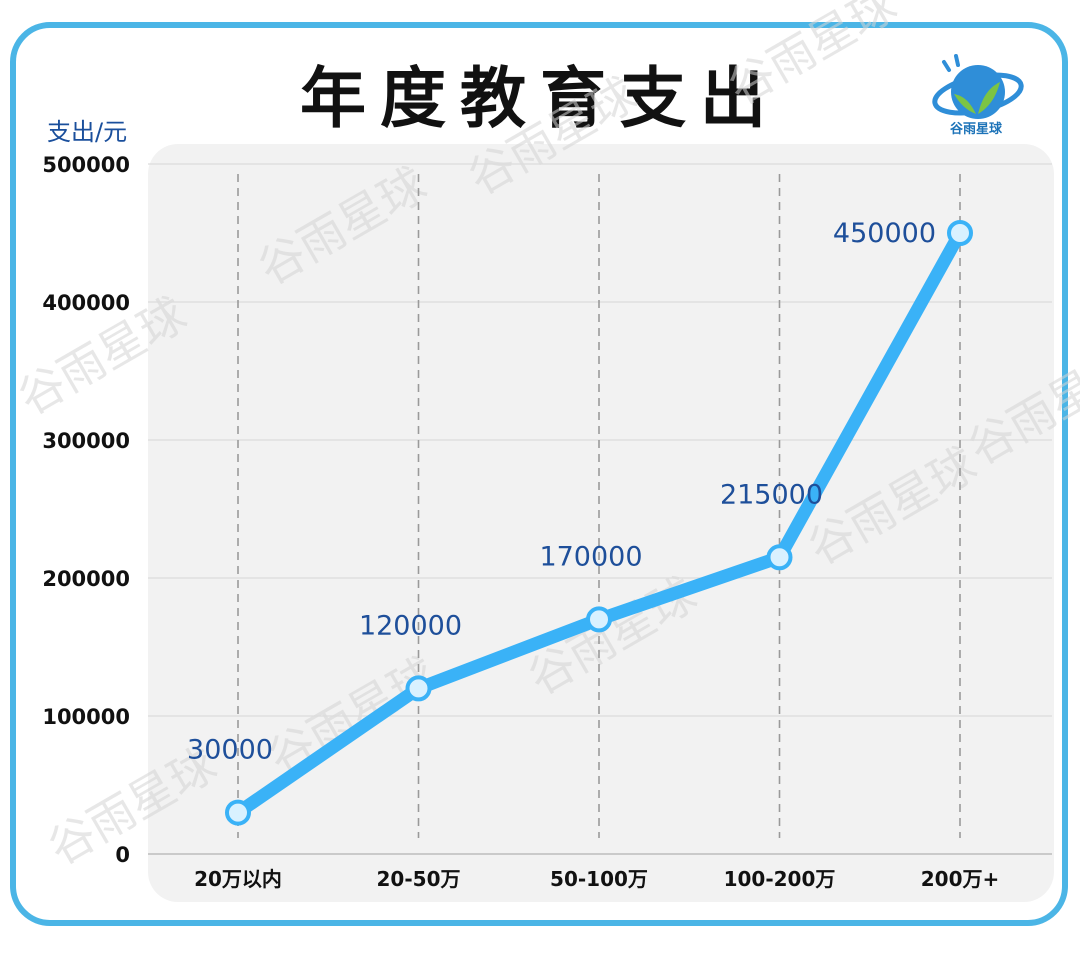 The image size is (1080, 956). Describe the element at coordinates (86, 303) in the screenshot. I see `y-tick-label: 400000` at that location.